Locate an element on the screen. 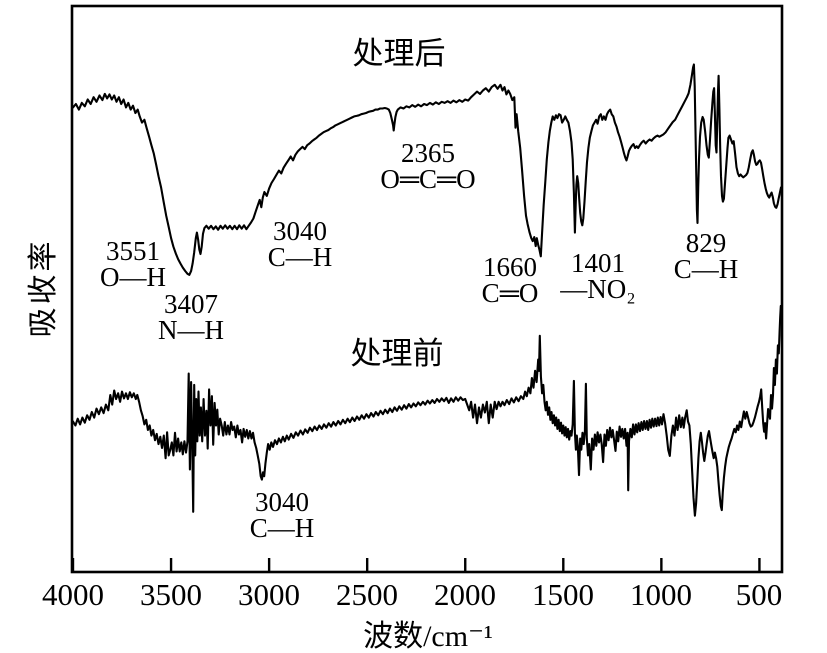 The image size is (827, 653). x-tick-label-1000: 1000 is located at coordinates (661, 594).